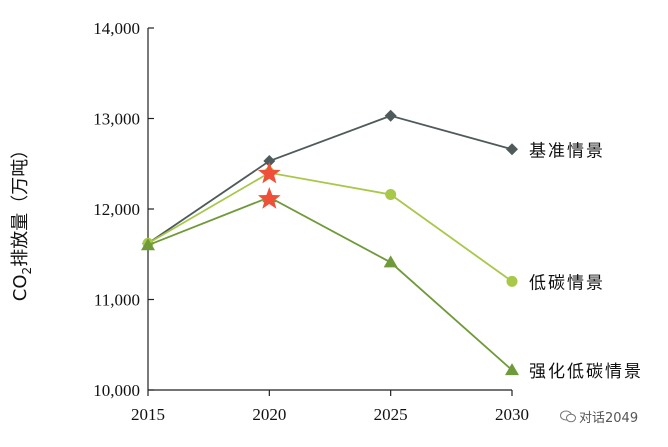 The height and width of the screenshot is (447, 668). What do you see at coordinates (116, 119) in the screenshot?
I see `y-tick-label: 13,000` at bounding box center [116, 119].